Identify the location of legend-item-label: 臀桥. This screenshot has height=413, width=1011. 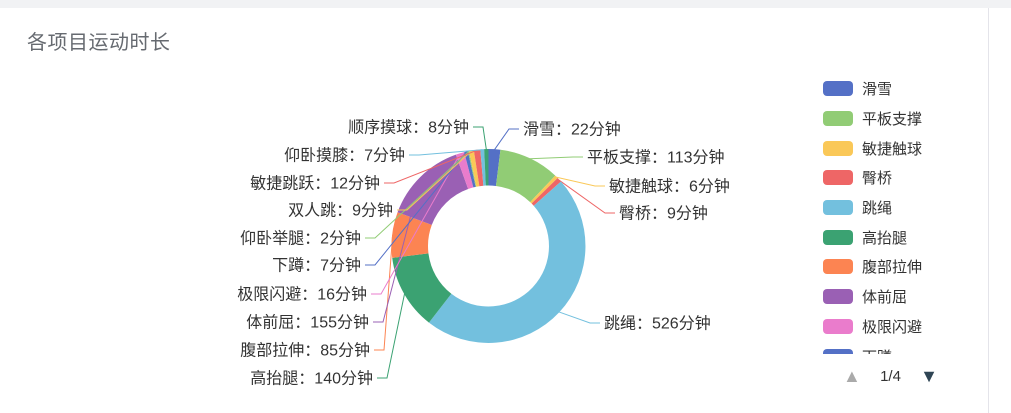
(877, 179).